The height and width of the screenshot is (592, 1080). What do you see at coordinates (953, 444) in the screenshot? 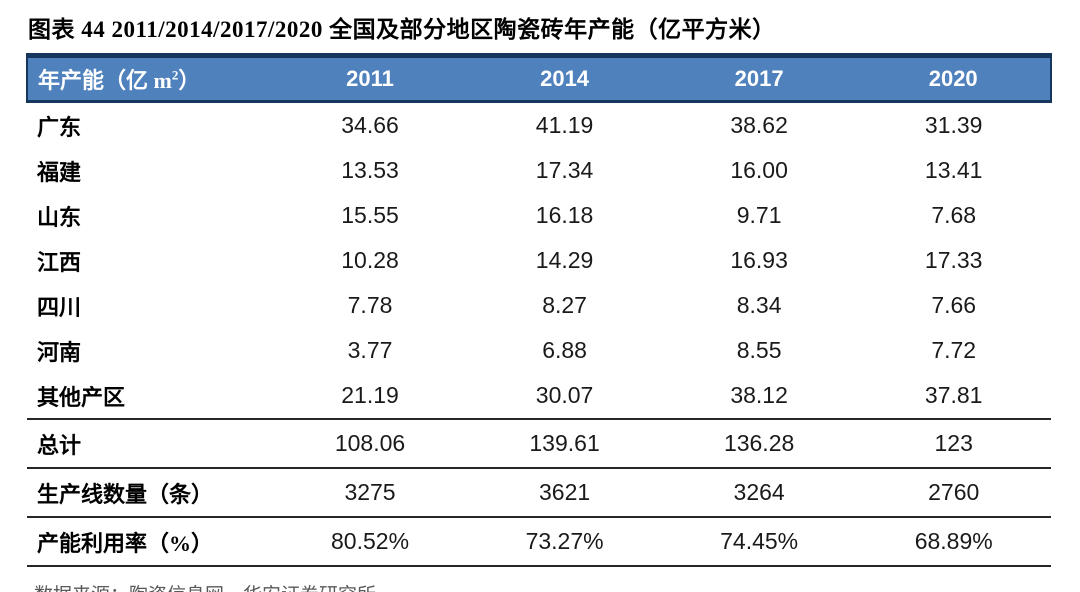
I see `cell-value: 123` at bounding box center [953, 444].